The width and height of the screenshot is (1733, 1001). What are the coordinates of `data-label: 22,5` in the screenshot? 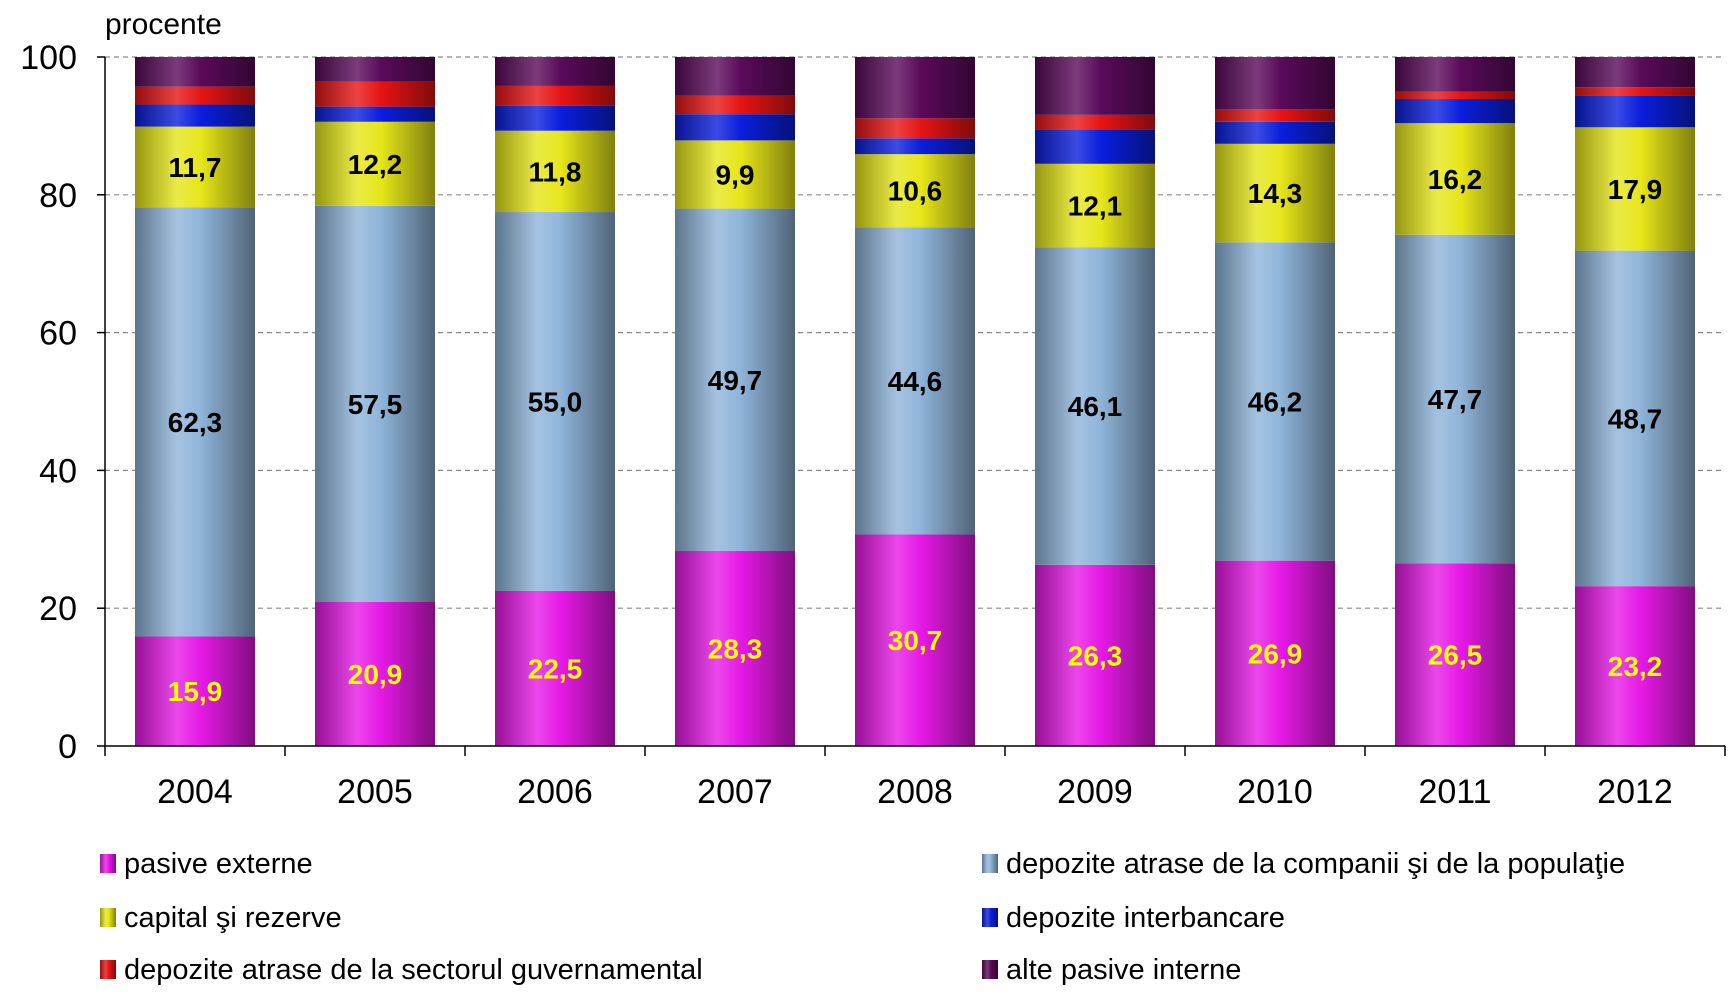 It's located at (555, 668).